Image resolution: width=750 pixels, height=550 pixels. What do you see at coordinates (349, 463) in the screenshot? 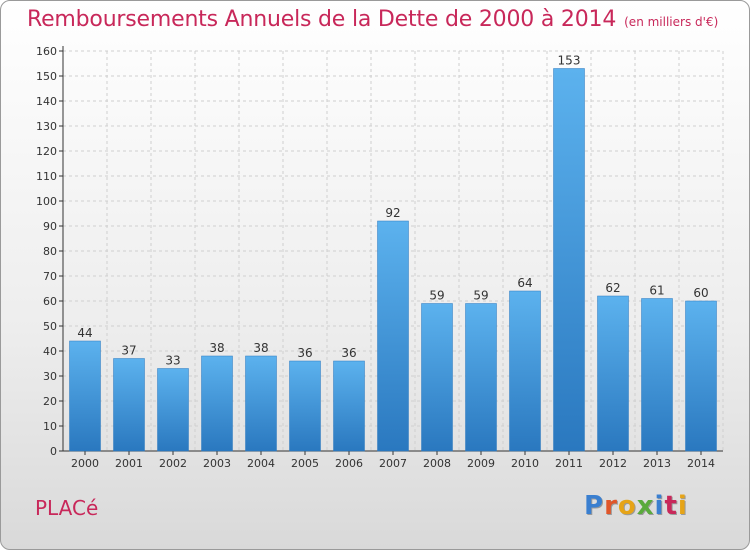
I see `x-tick-label: 2006` at bounding box center [349, 463].